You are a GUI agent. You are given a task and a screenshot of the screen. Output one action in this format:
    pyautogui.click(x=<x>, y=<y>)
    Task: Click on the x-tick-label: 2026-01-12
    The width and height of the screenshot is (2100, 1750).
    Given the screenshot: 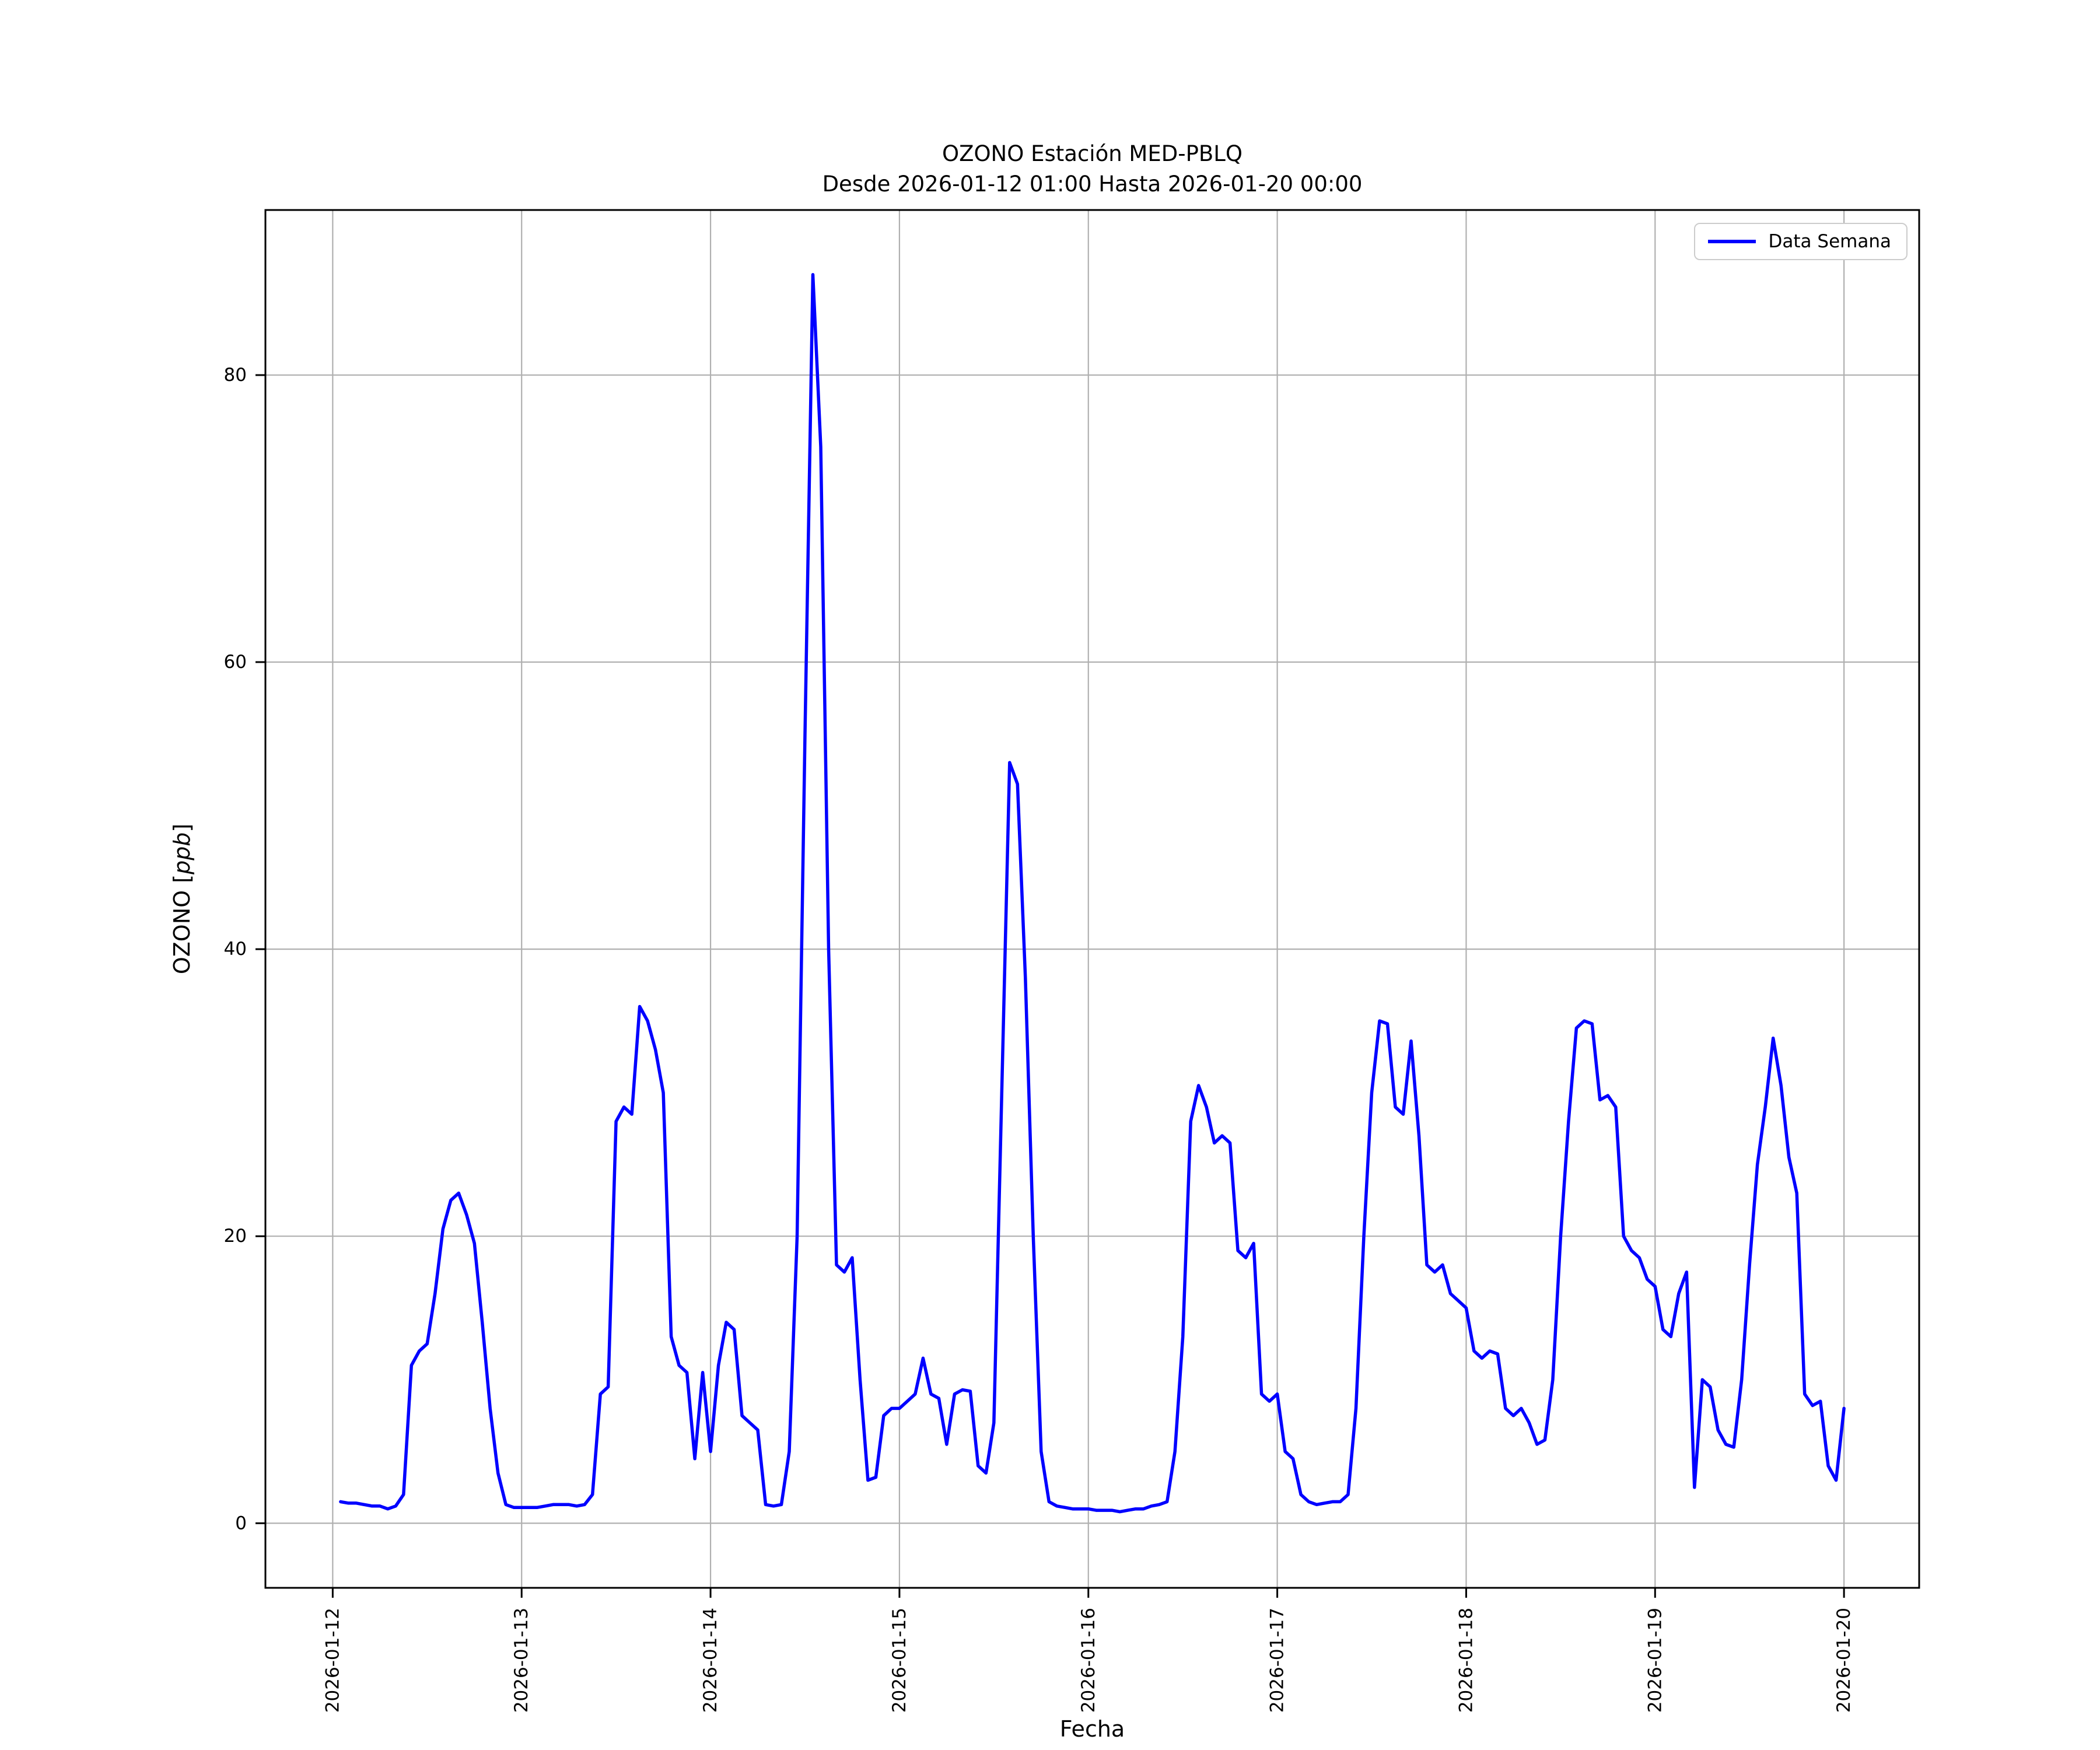 What is the action you would take?
    pyautogui.click(x=332, y=1660)
    